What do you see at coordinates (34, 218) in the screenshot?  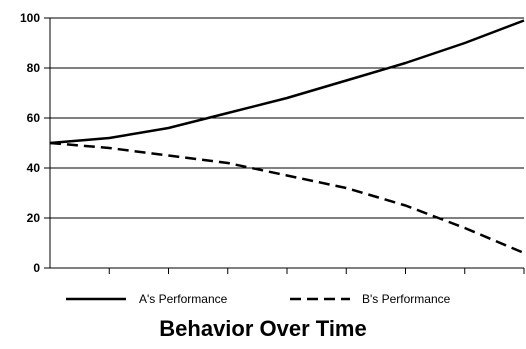 I see `y-tick-label: 20` at bounding box center [34, 218].